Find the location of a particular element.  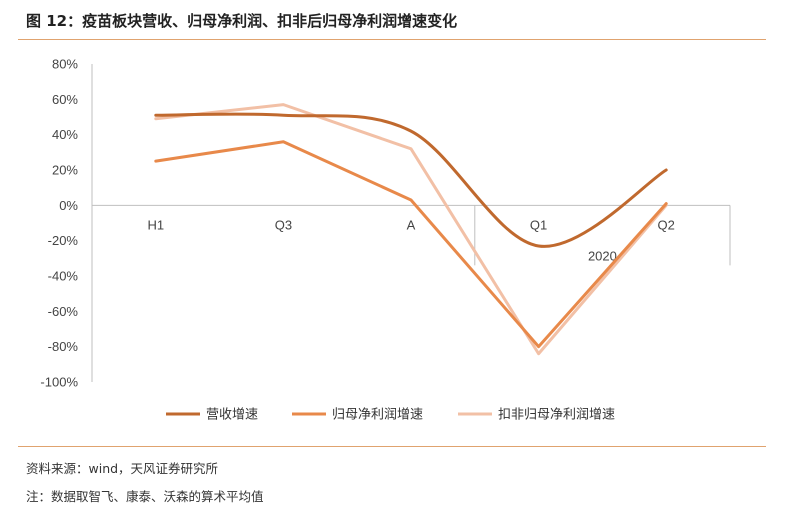

legend-label: 营收增速 is located at coordinates (232, 415).